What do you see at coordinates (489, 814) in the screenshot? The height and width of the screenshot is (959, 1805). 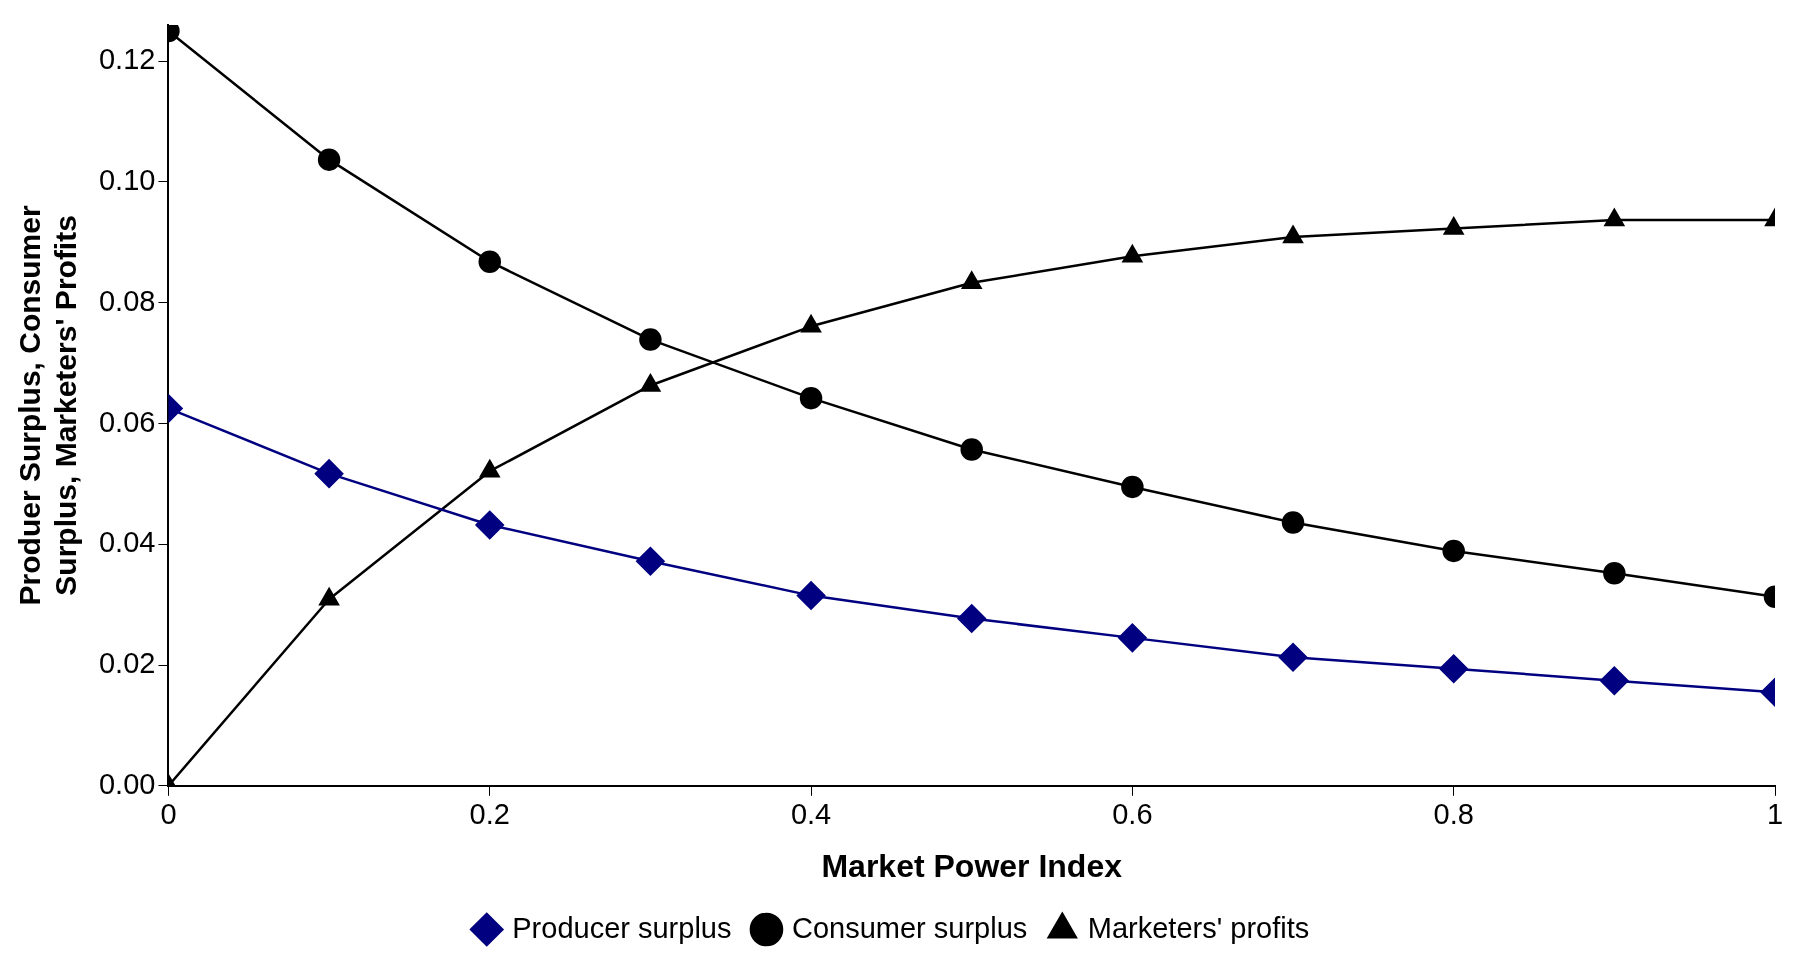 I see `x-tick-label: 0.2` at bounding box center [489, 814].